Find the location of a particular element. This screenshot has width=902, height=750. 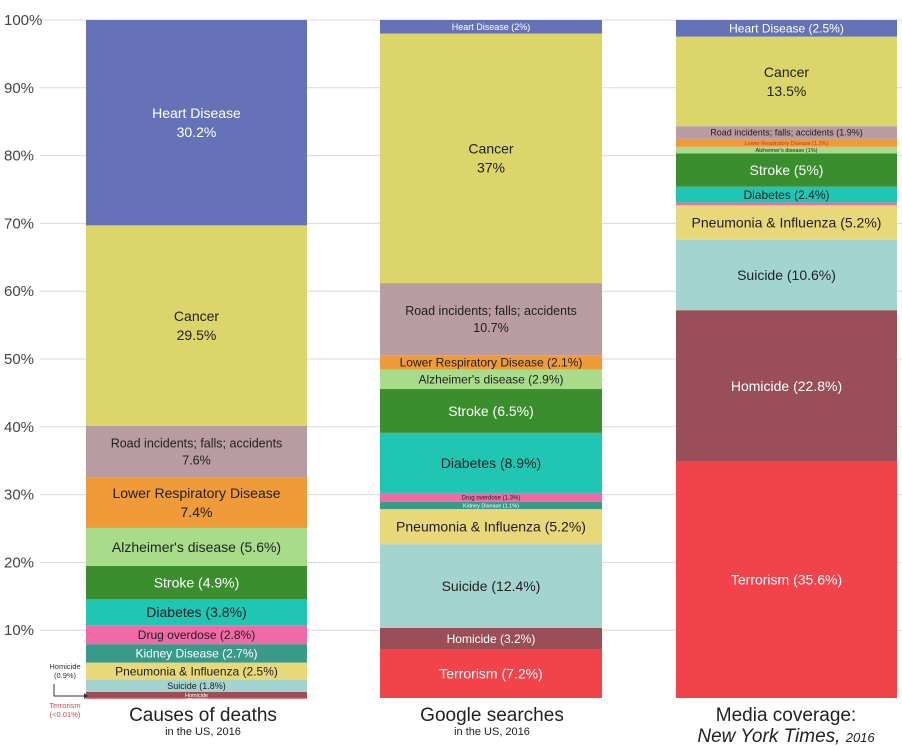

y-tick-label: 40% is located at coordinates (19, 427).